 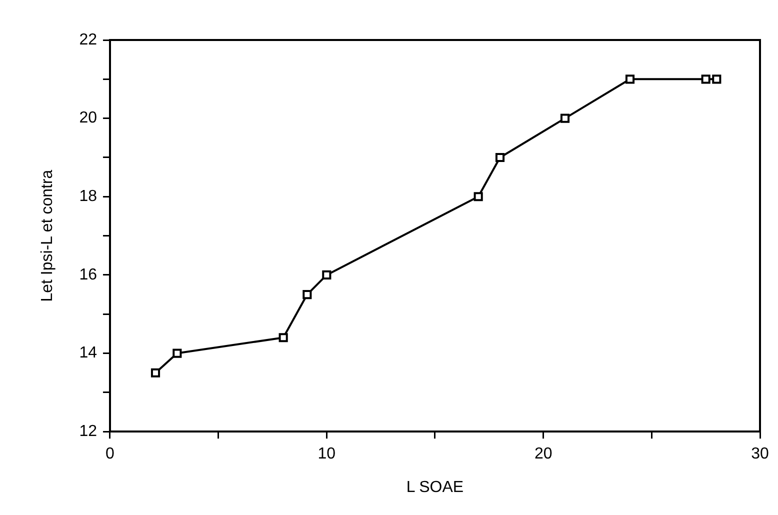 What do you see at coordinates (88, 275) in the screenshot?
I see `y-tick-label: 16` at bounding box center [88, 275].